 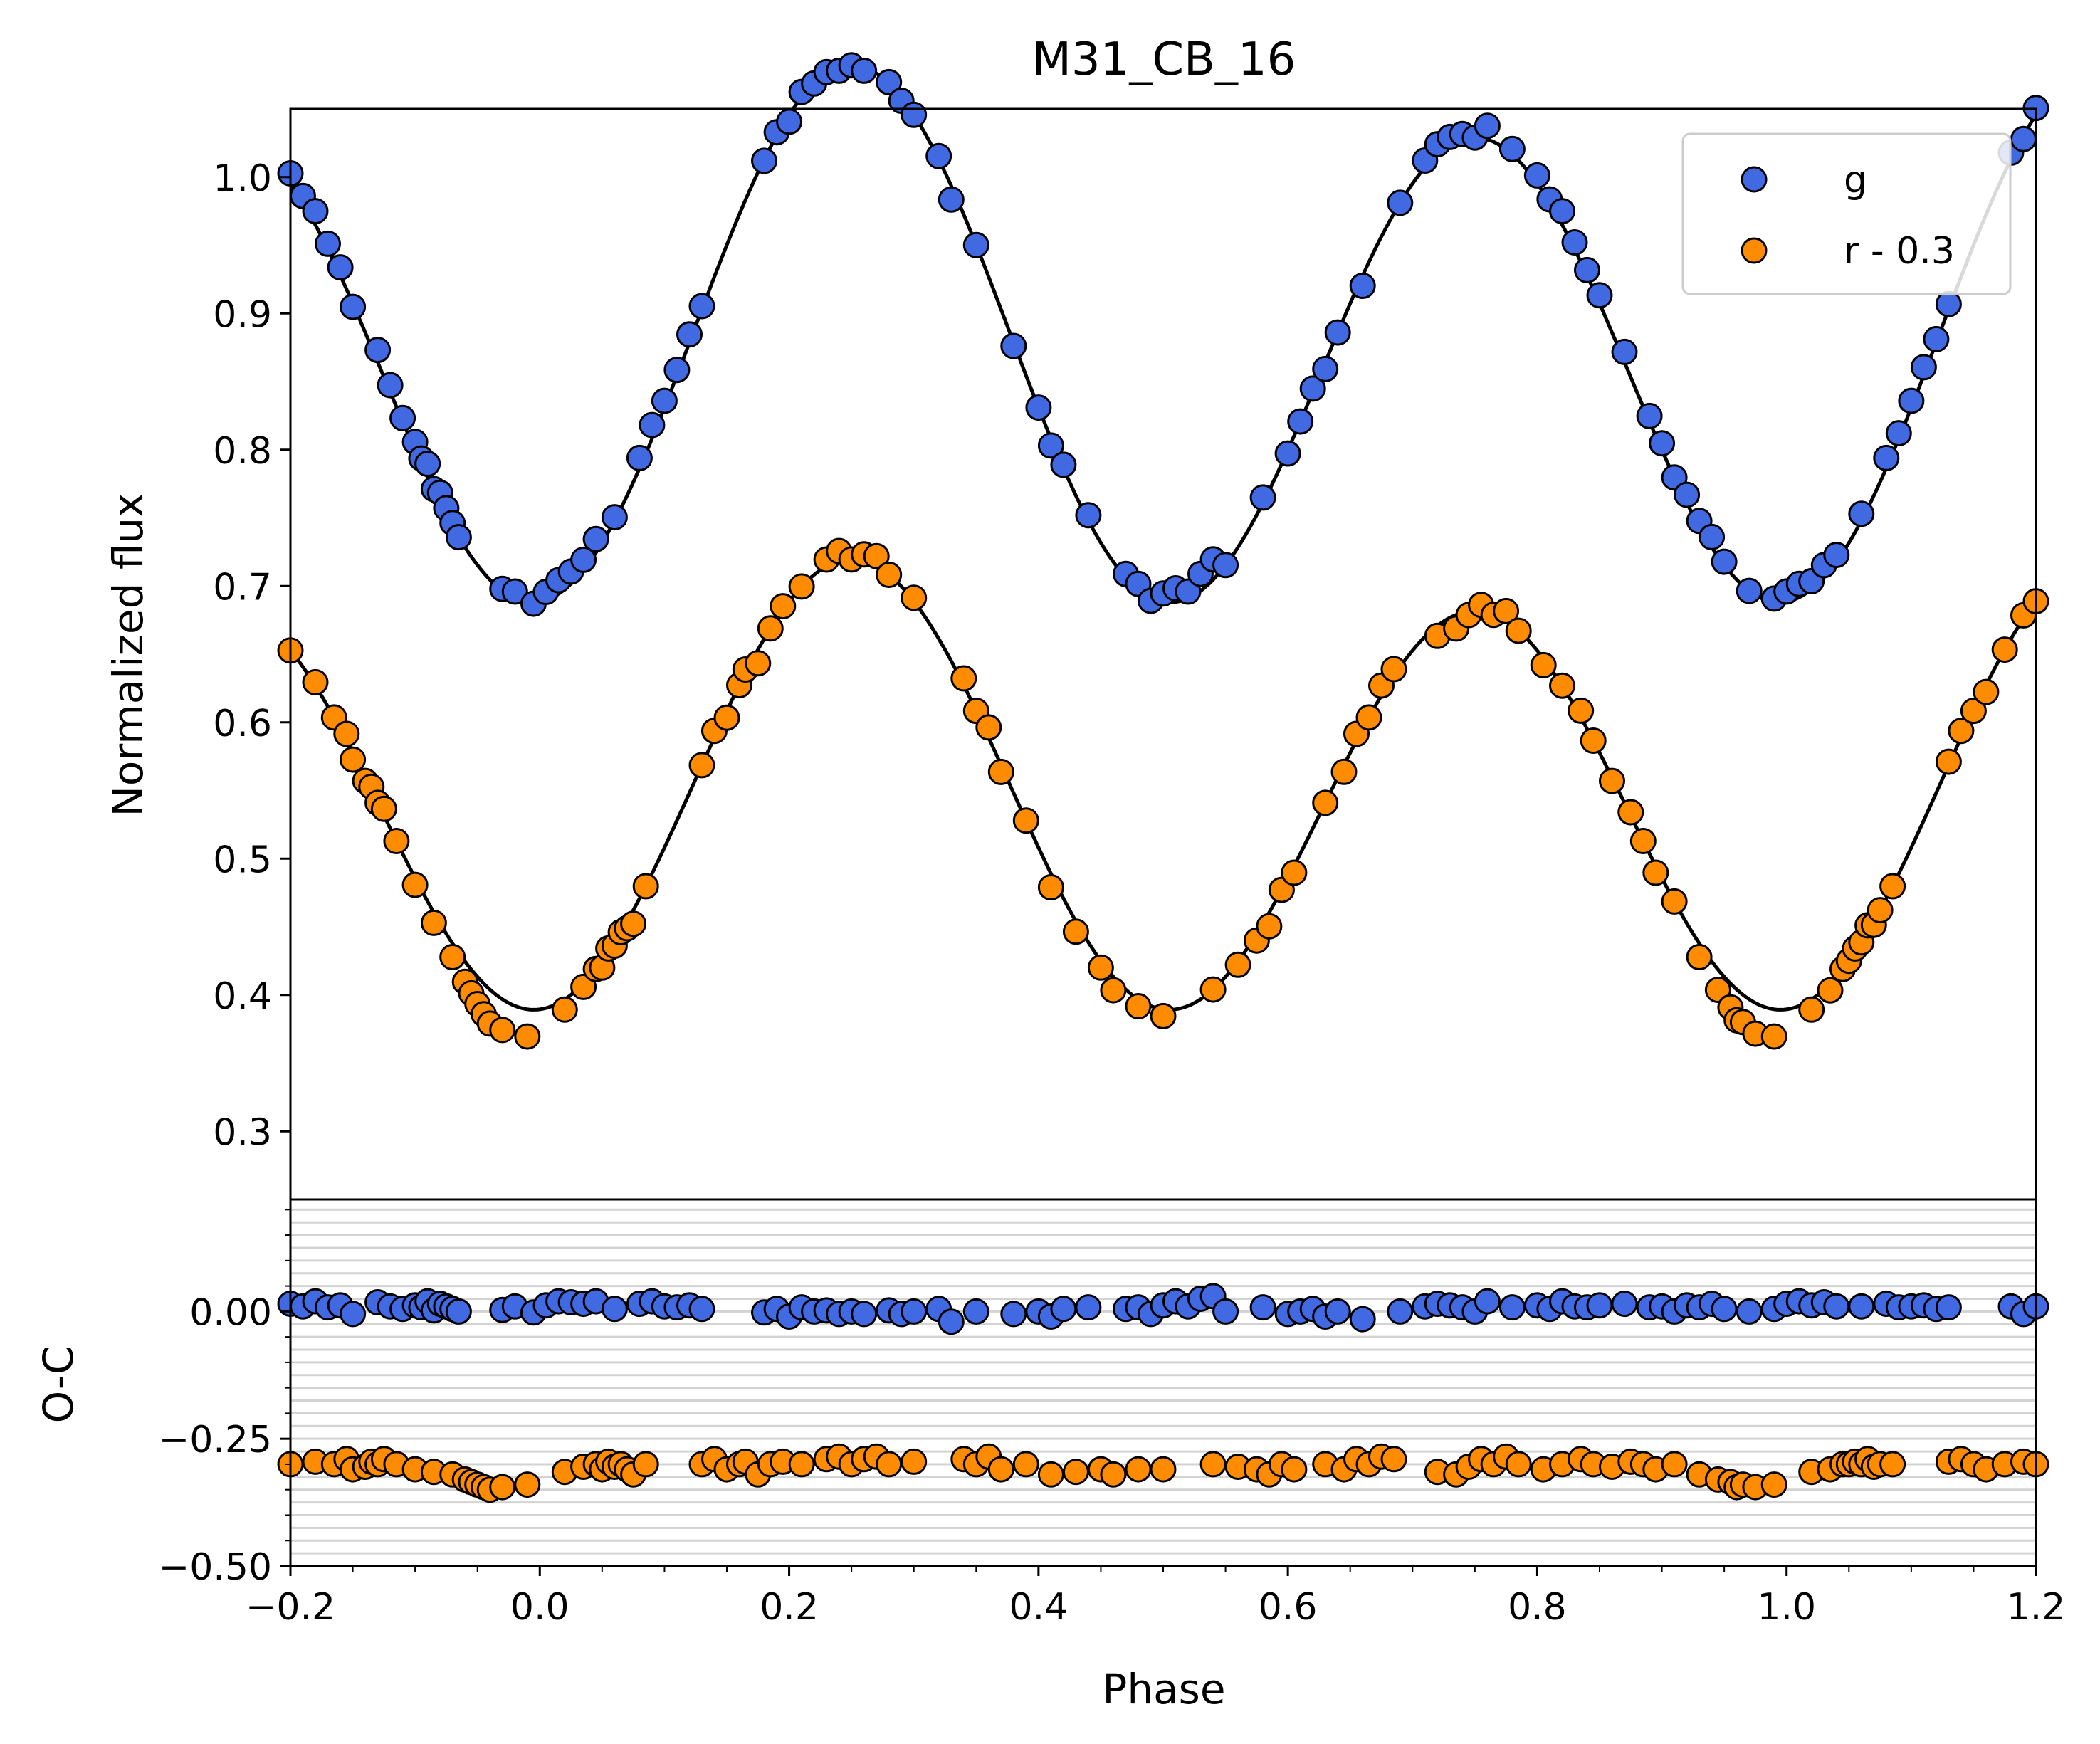 What do you see at coordinates (1754, 250) in the screenshot?
I see `legend-marker-r` at bounding box center [1754, 250].